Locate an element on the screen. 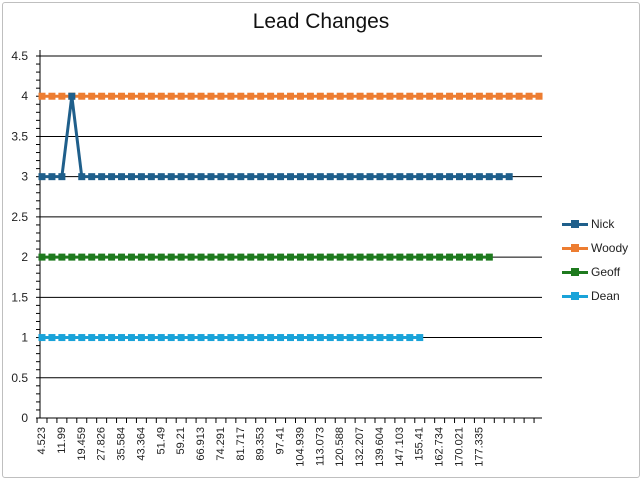 This screenshot has height=480, width=642. y-tick-label: 2.5 is located at coordinates (19, 217).